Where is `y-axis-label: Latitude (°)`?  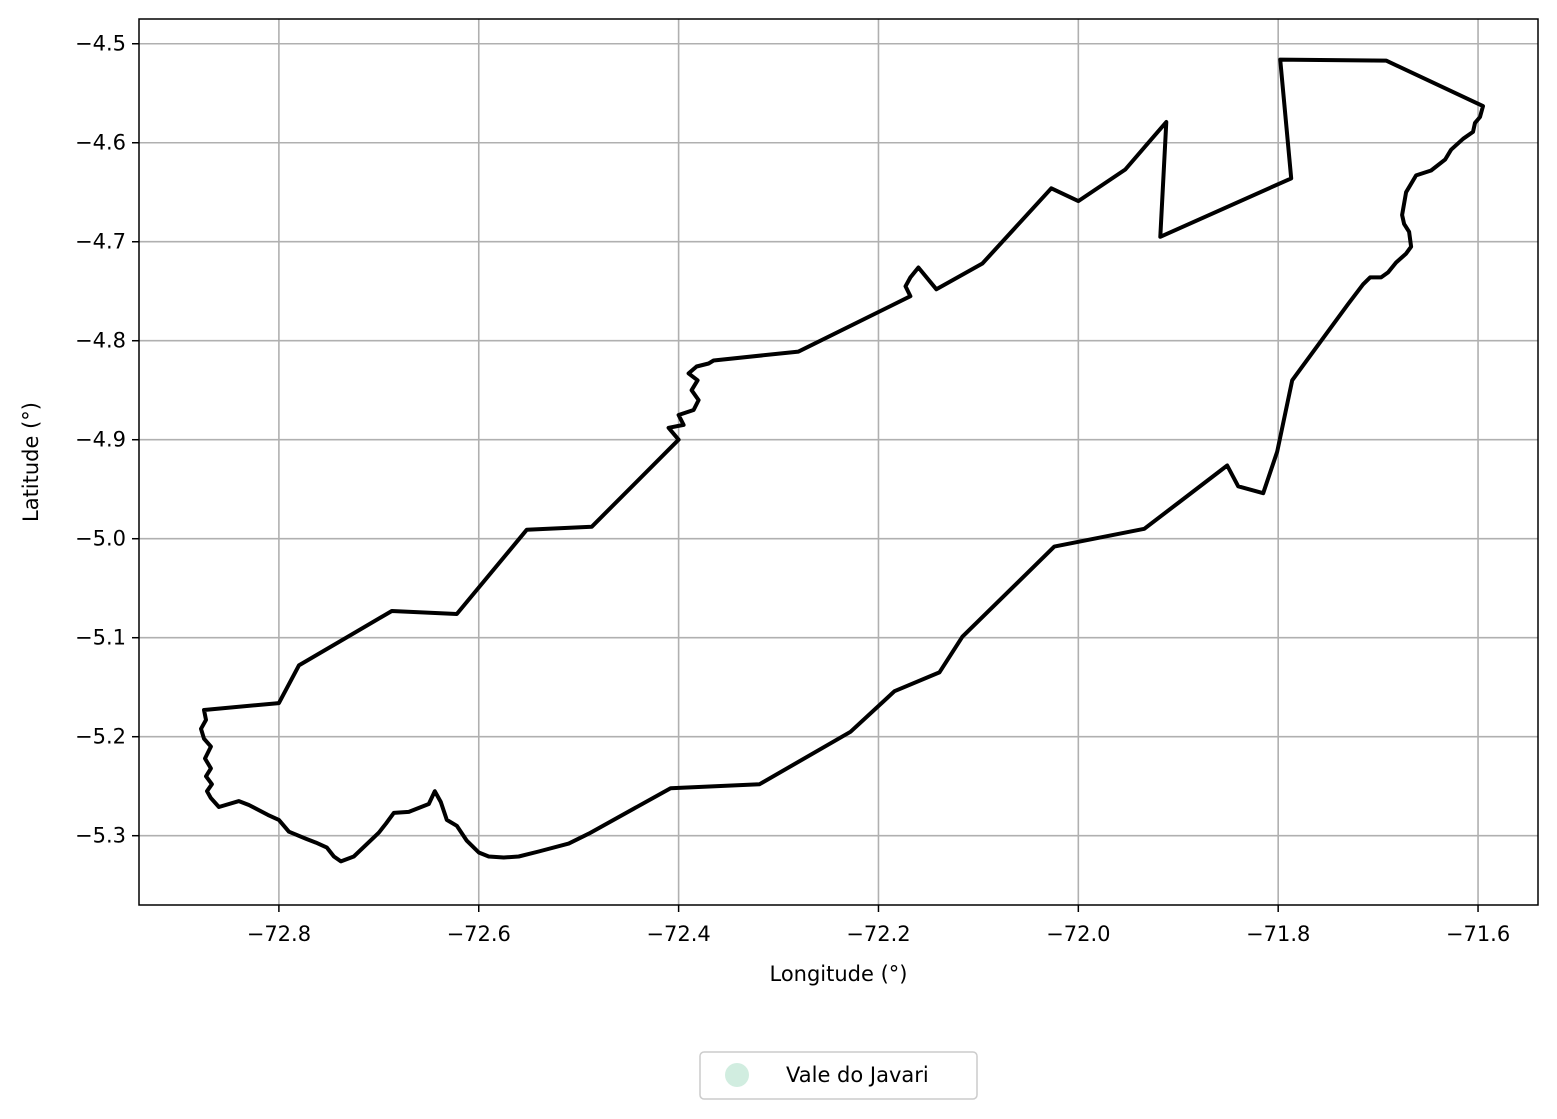
y-axis-label: Latitude (°) is located at coordinates (31, 462).